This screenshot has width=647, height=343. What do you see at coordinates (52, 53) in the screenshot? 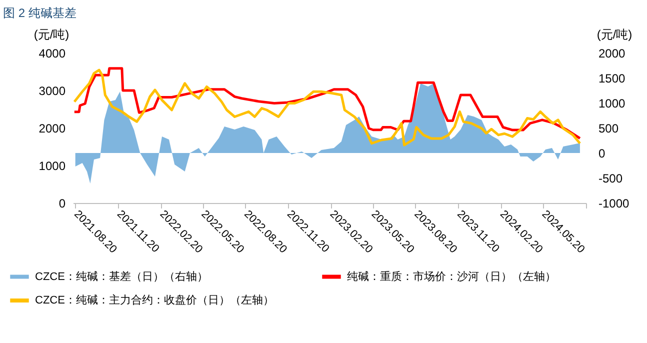
I see `y-tick-label: 4000` at bounding box center [52, 53].